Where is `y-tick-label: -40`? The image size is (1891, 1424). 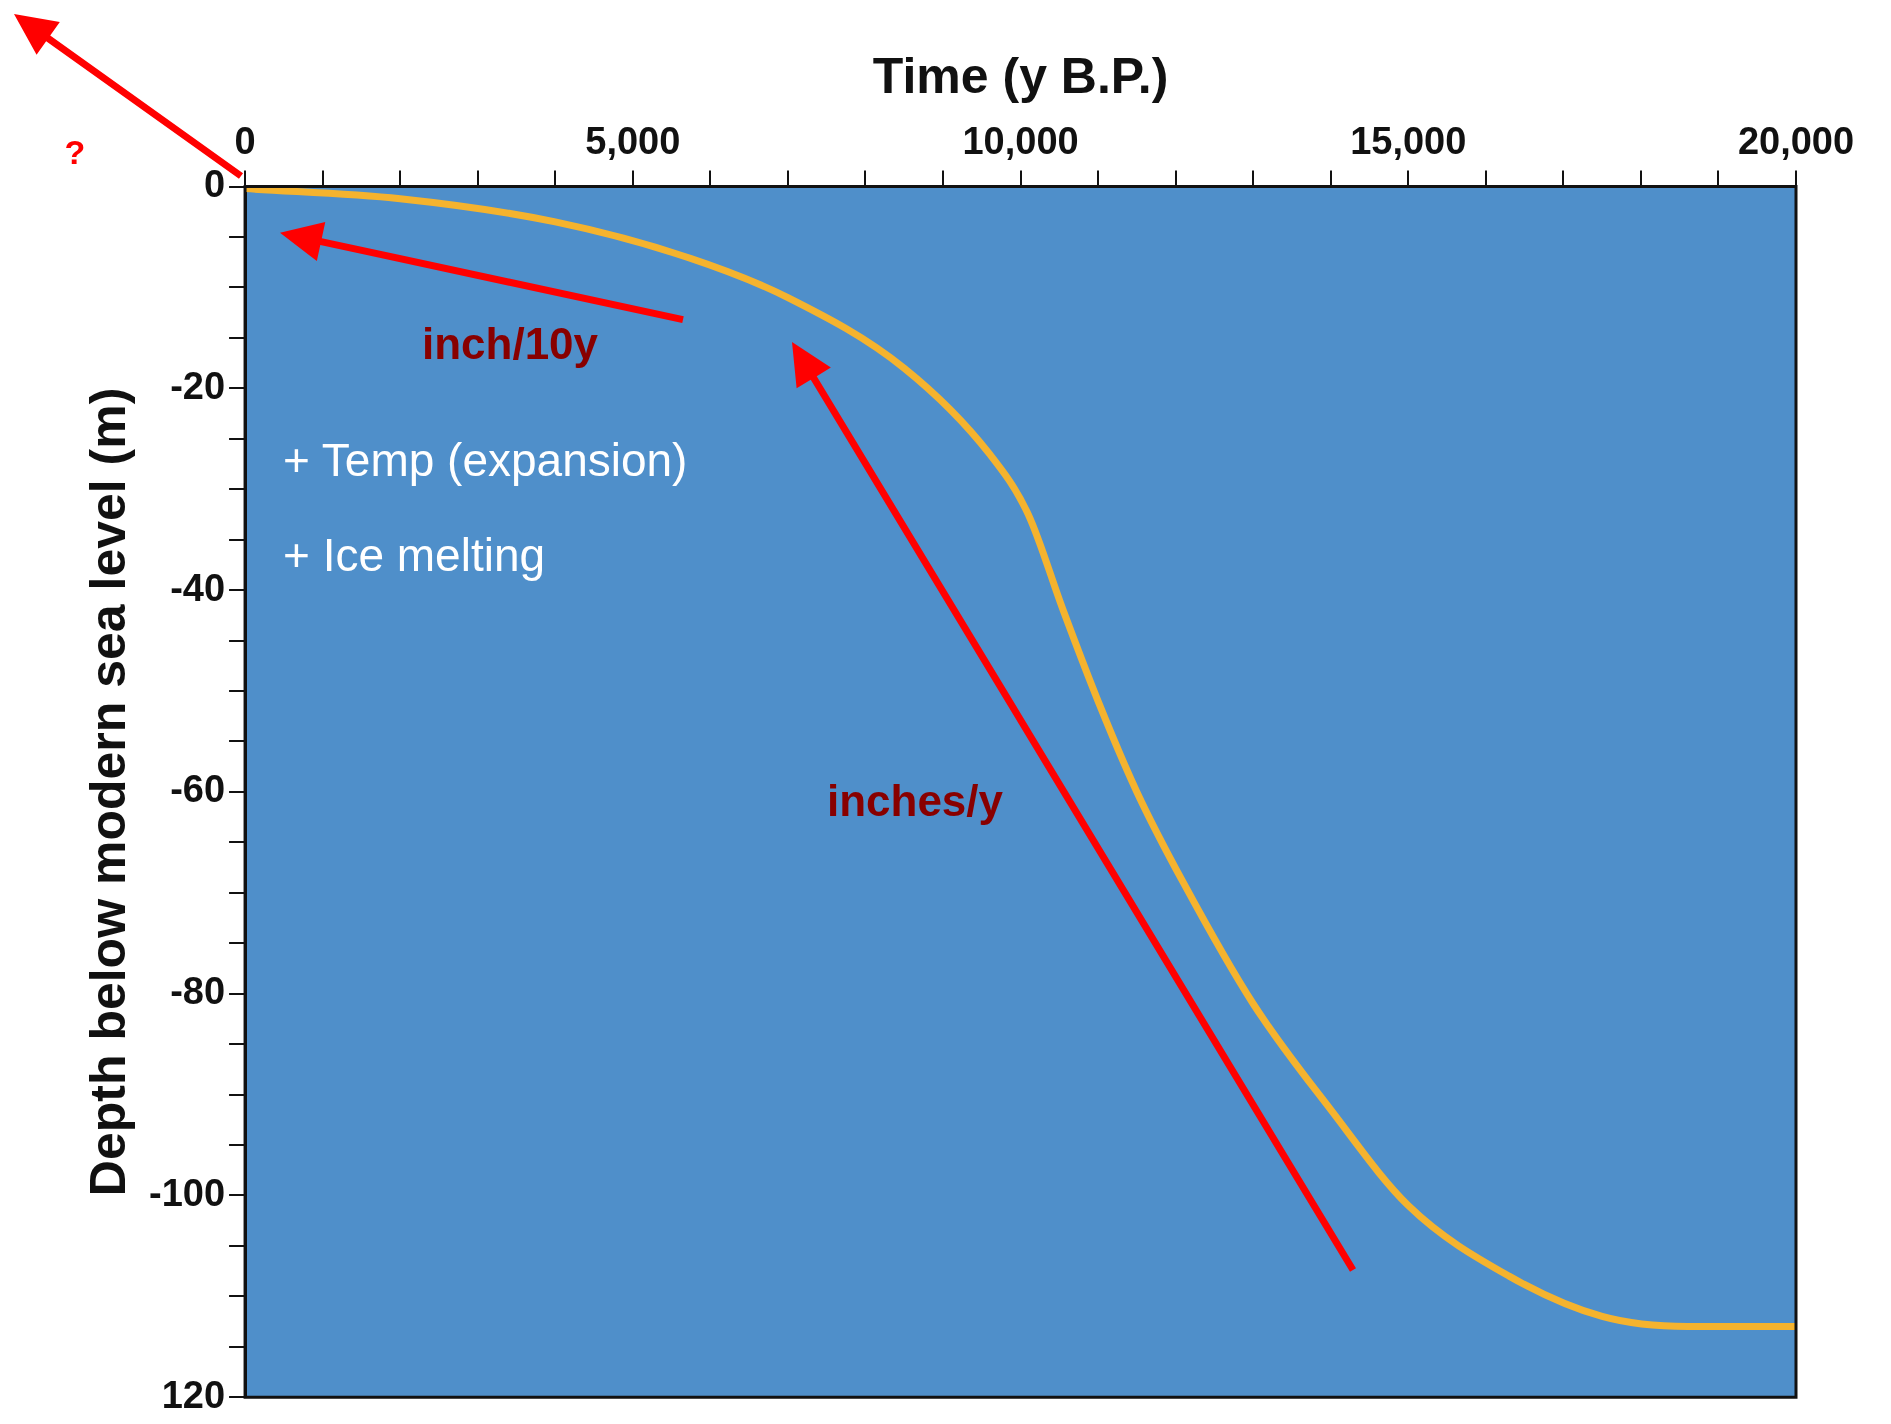 y-tick-label: -40 is located at coordinates (198, 587).